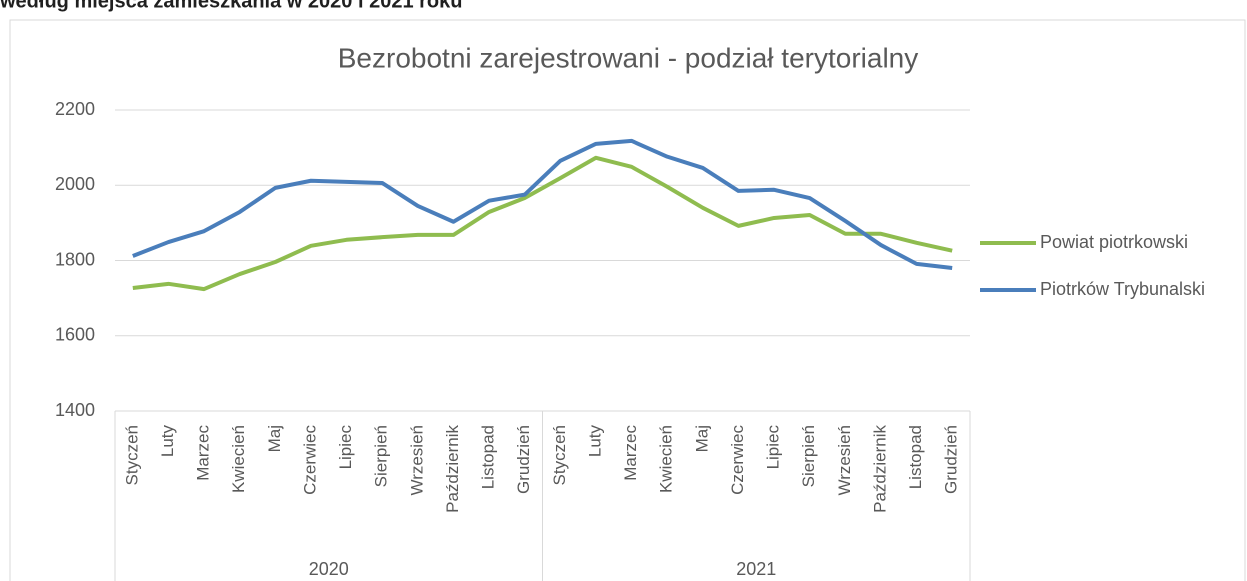 Image resolution: width=1247 pixels, height=581 pixels. I want to click on y-tick-label: 1800, so click(75, 259).